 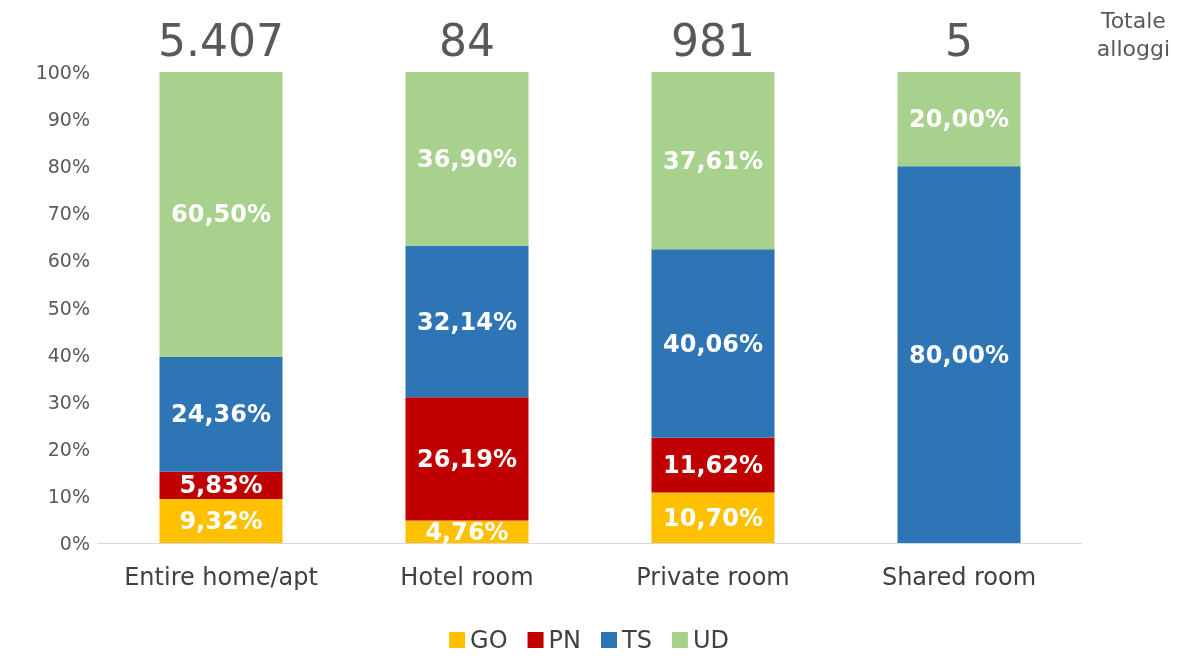 What do you see at coordinates (221, 40) in the screenshot?
I see `annotation: 5.407` at bounding box center [221, 40].